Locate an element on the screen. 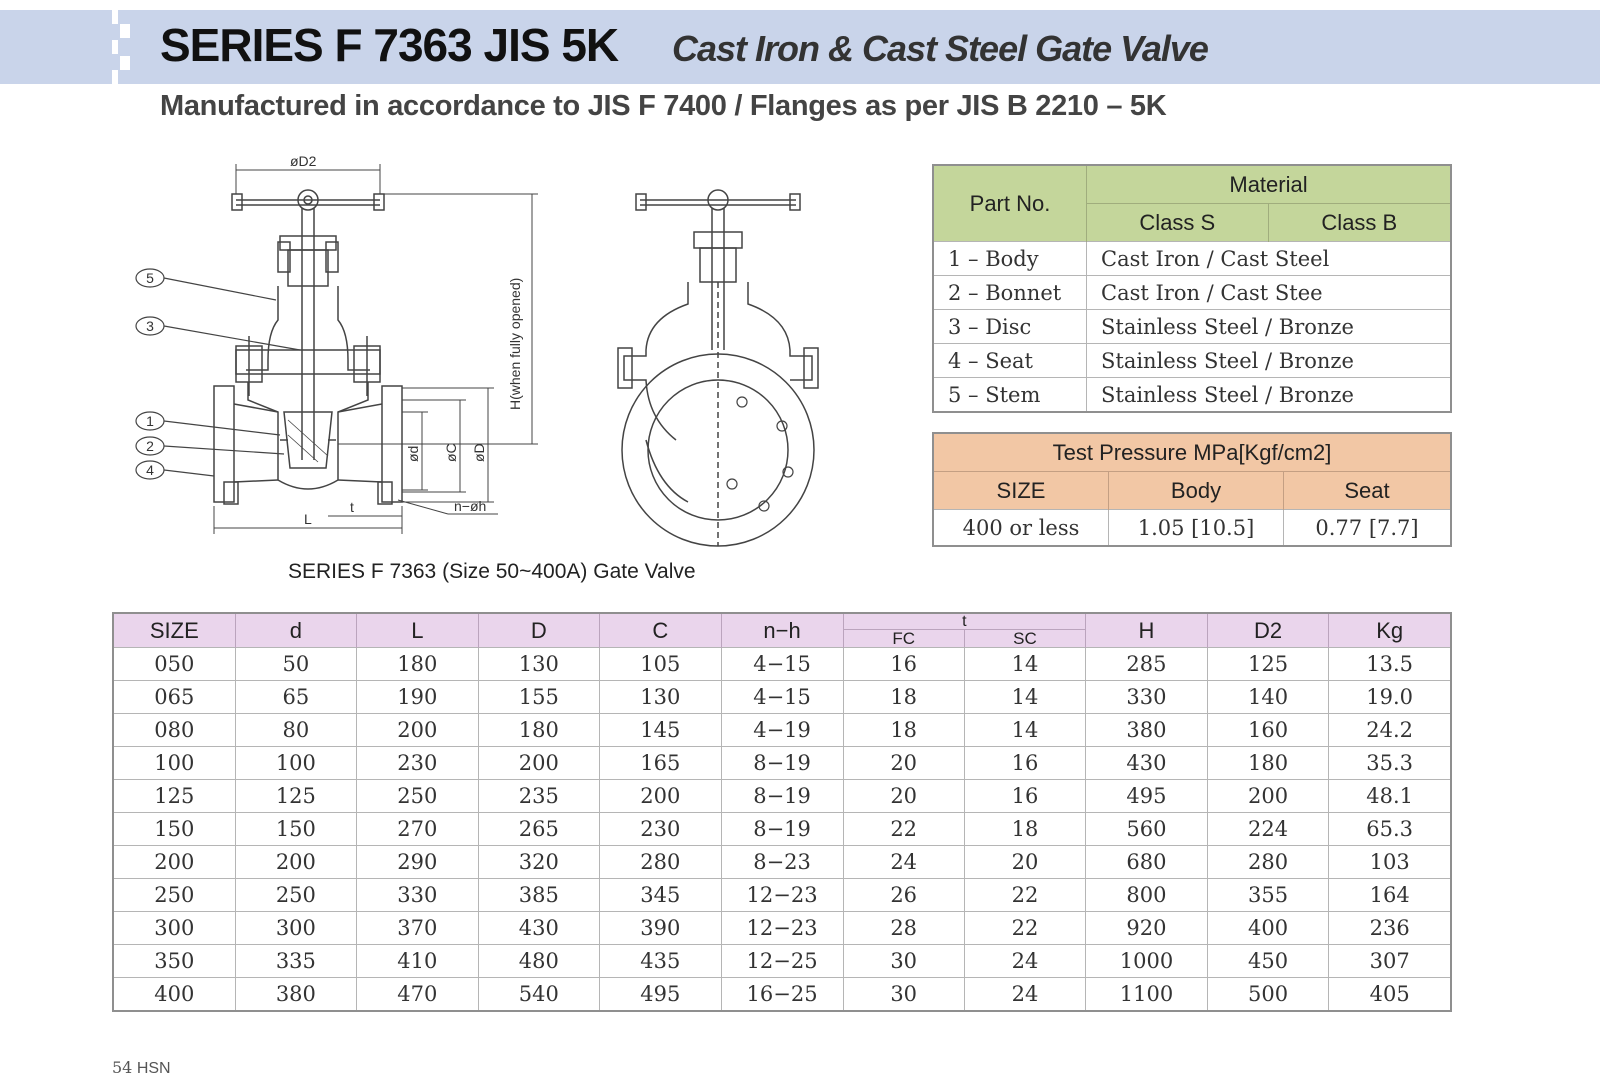 This screenshot has height=1084, width=1600. label-h: H(when fully opened) is located at coordinates (515, 344).